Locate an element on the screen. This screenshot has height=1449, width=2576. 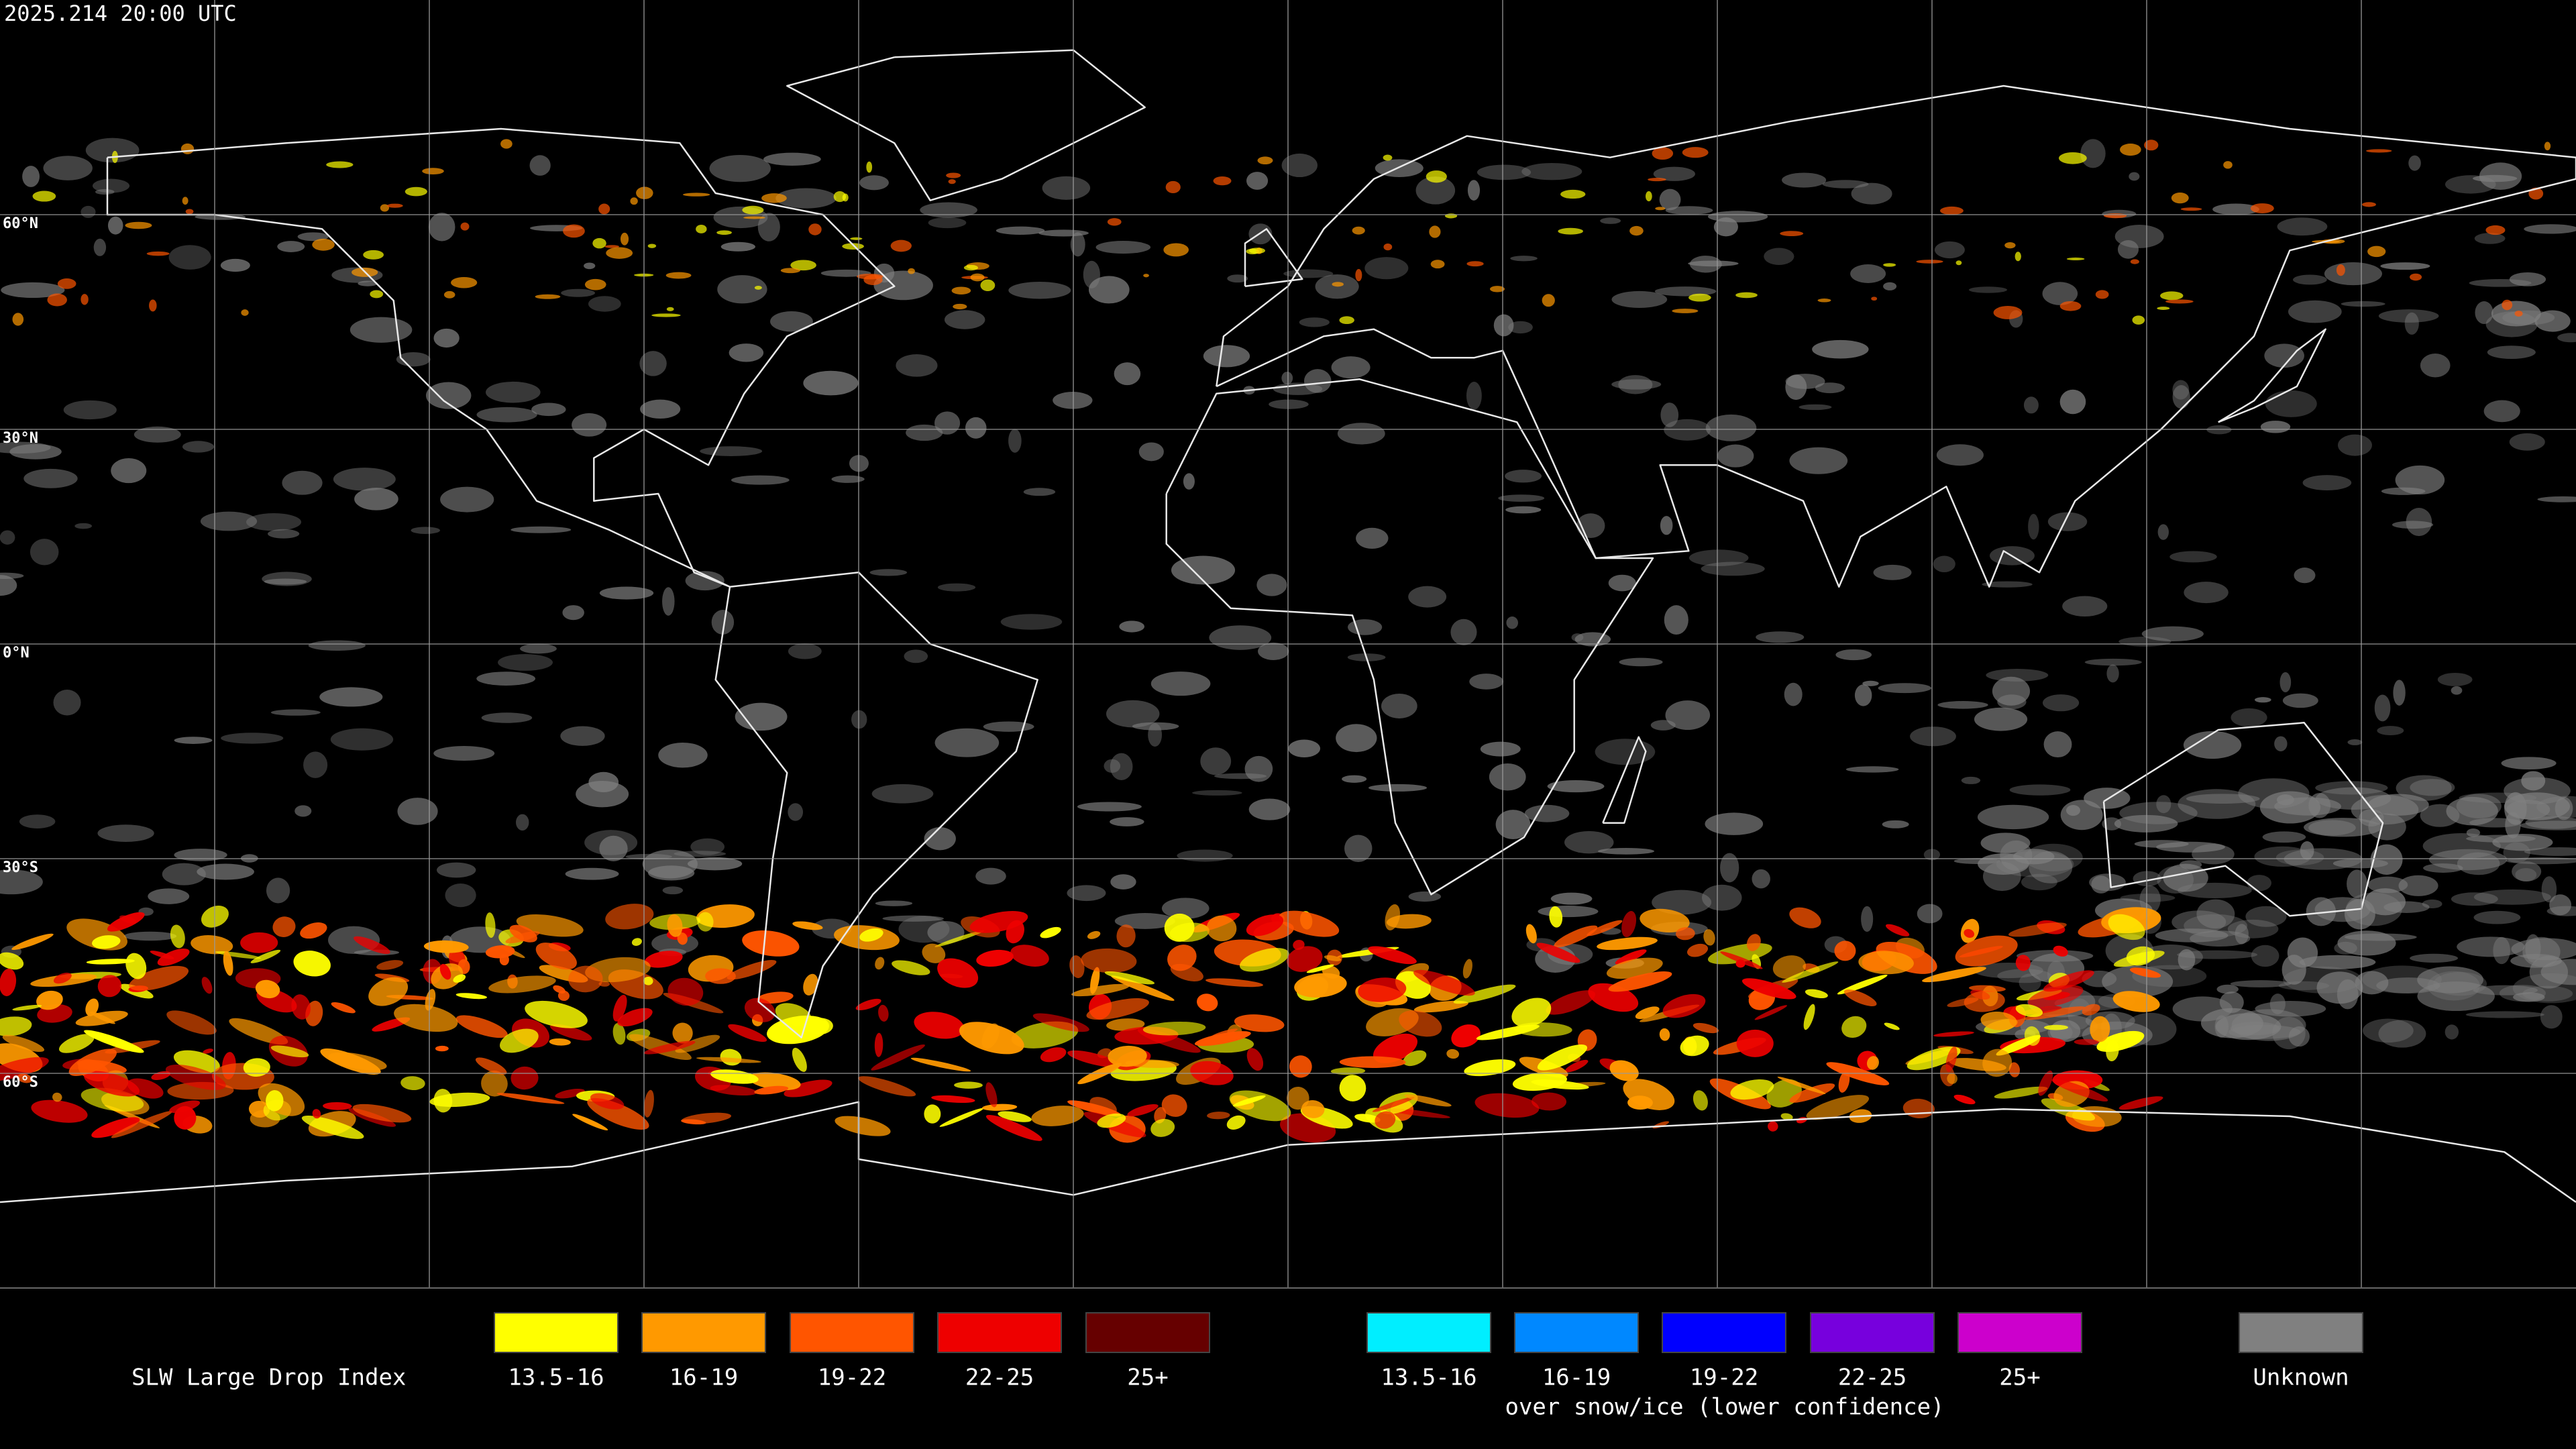
lat-label: 60°N is located at coordinates (20, 223).